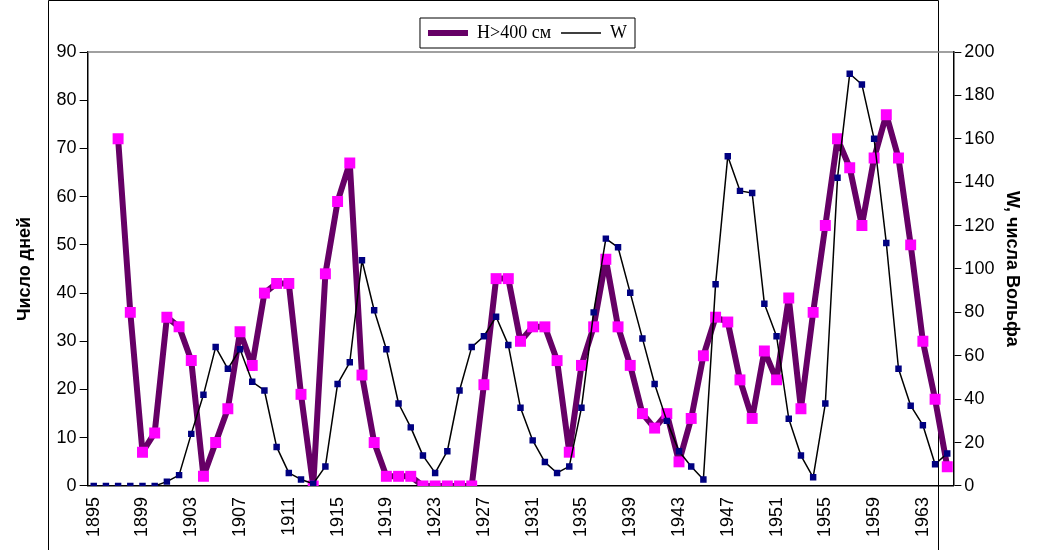 This screenshot has width=1050, height=550. Describe the element at coordinates (531, 516) in the screenshot. I see `x-tick-label: 1931` at that location.